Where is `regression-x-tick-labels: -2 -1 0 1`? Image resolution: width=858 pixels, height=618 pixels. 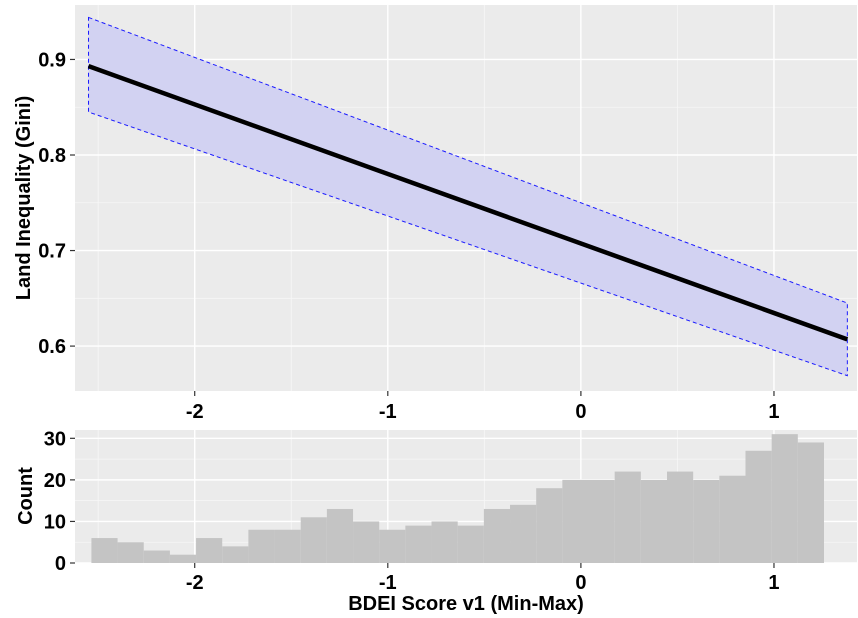
regression-x-tick-labels: -2 -1 0 1 is located at coordinates (483, 407).